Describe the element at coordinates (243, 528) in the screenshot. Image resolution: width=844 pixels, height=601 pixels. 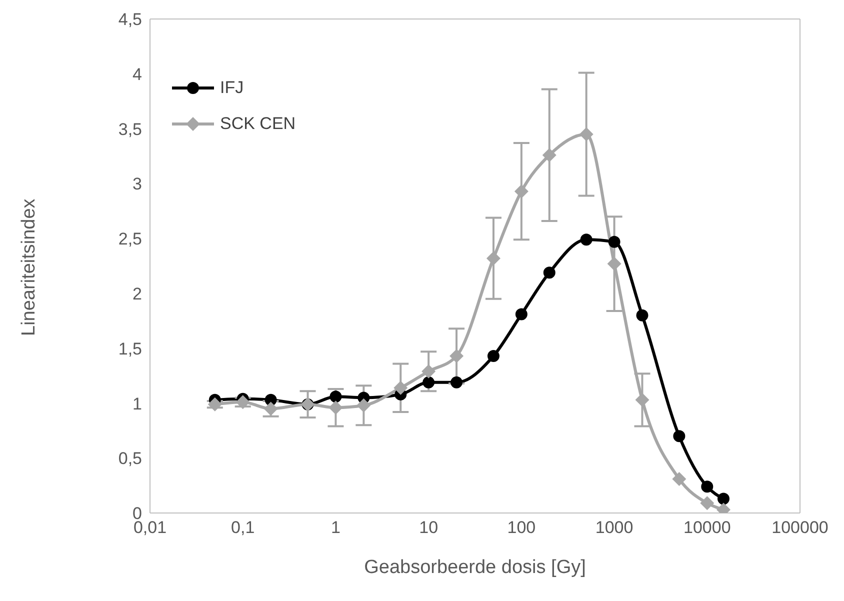
I see `x-tick-label: 0,1` at that location.